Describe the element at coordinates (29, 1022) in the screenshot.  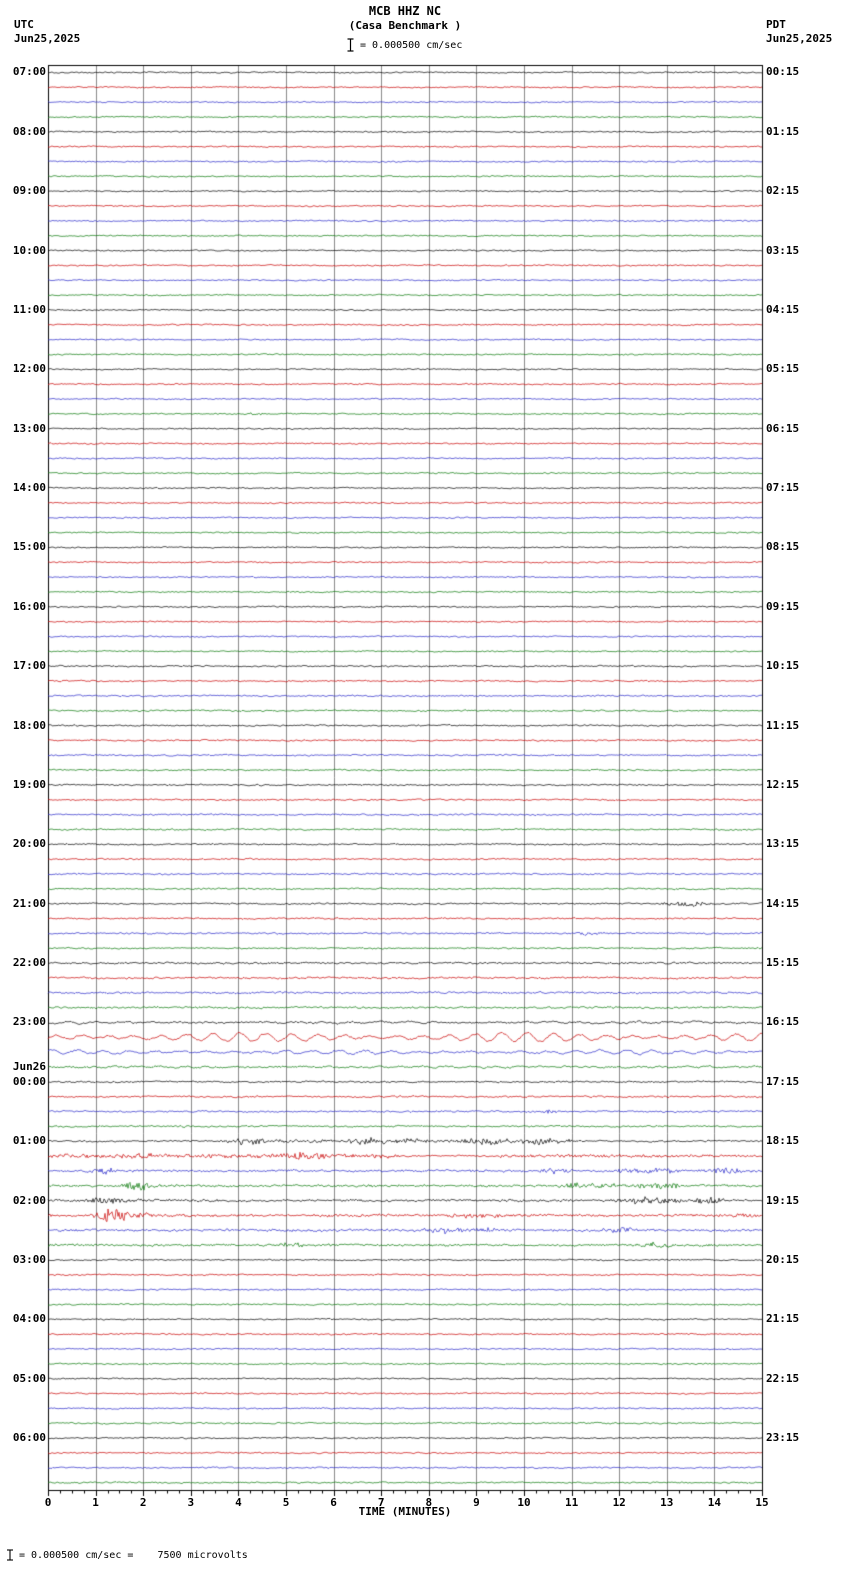
I see `utc-hour-label: 23:00` at that location.